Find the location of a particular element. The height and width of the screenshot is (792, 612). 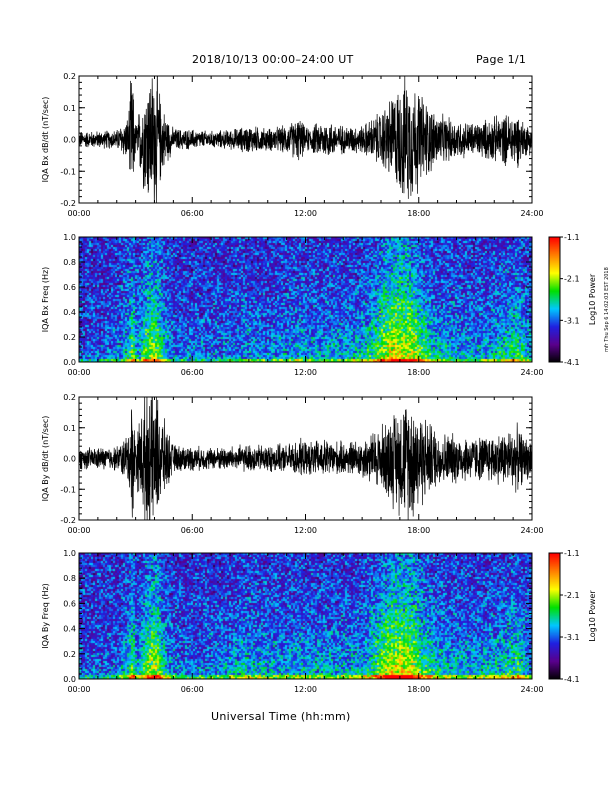

panel-4-spectrogram is located at coordinates (305, 616).